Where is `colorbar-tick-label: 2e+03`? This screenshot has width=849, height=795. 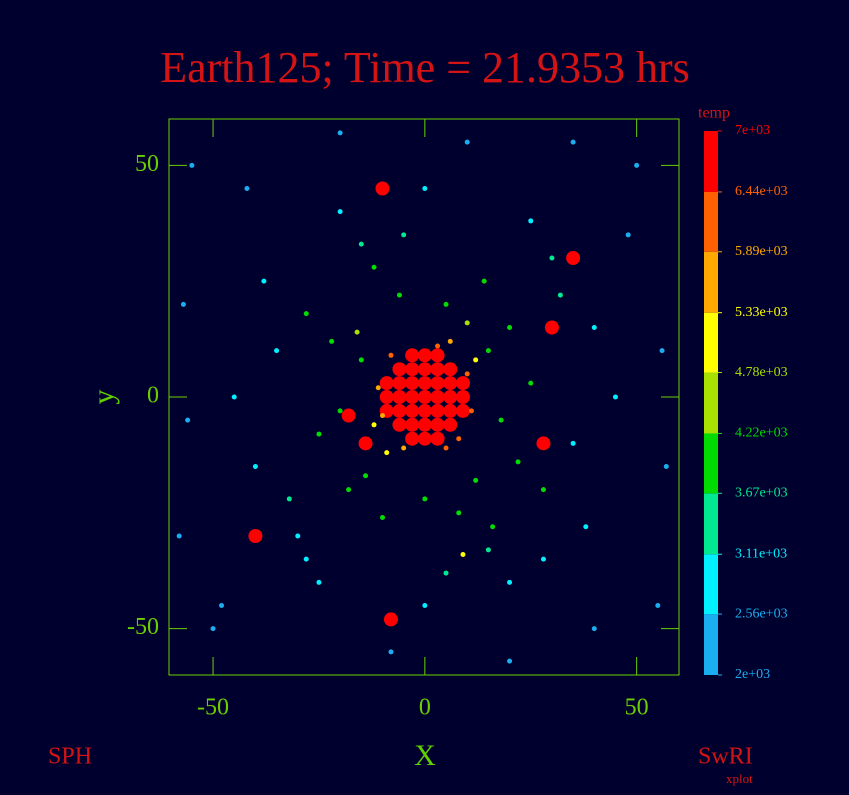
colorbar-tick-label: 2e+03 is located at coordinates (752, 674).